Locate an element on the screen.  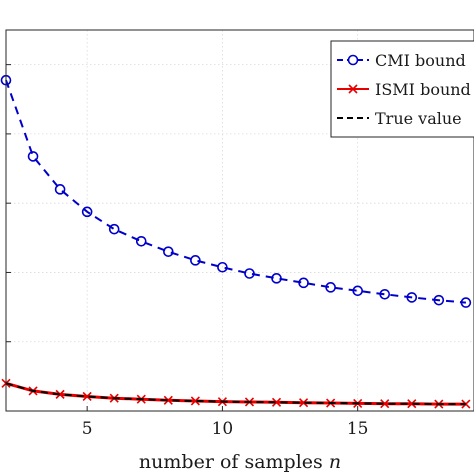
x-tick-label: 10 is located at coordinates (223, 429).